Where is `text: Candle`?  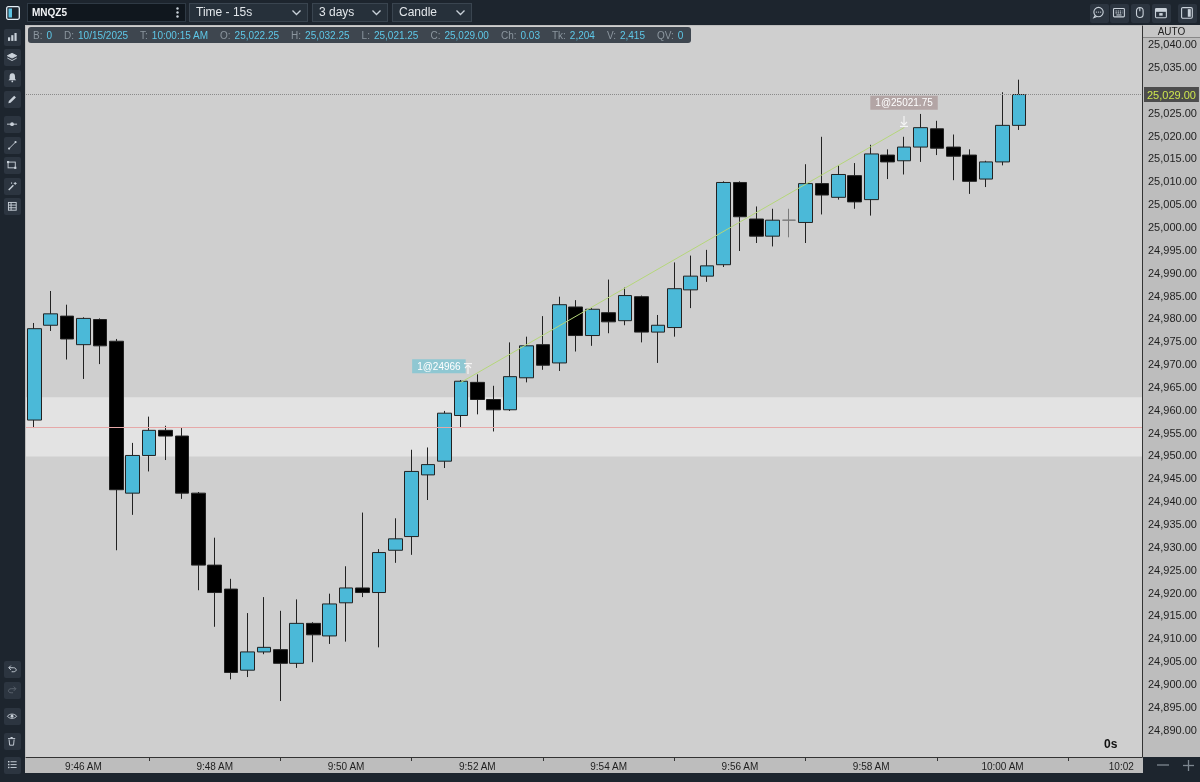 text: Candle is located at coordinates (418, 12).